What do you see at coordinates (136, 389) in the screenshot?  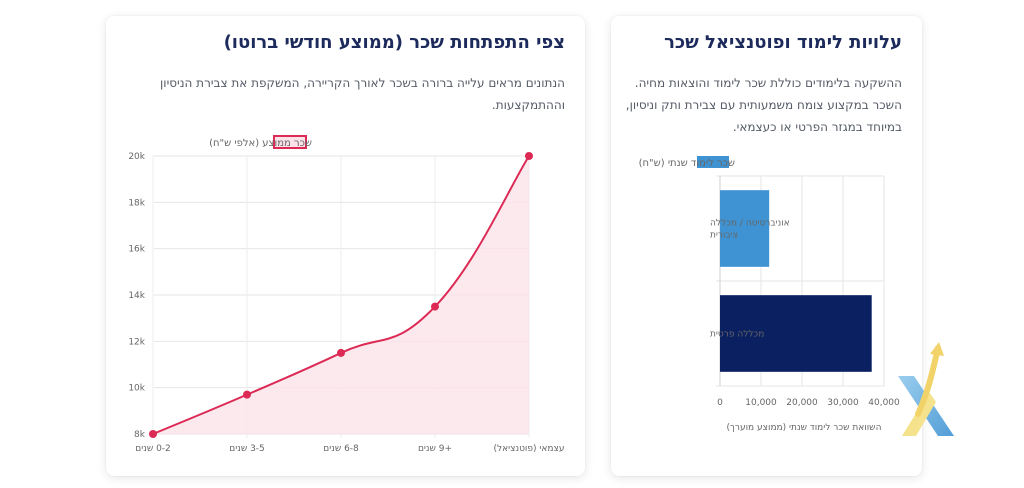 I see `y-tick-label: 10k` at bounding box center [136, 389].